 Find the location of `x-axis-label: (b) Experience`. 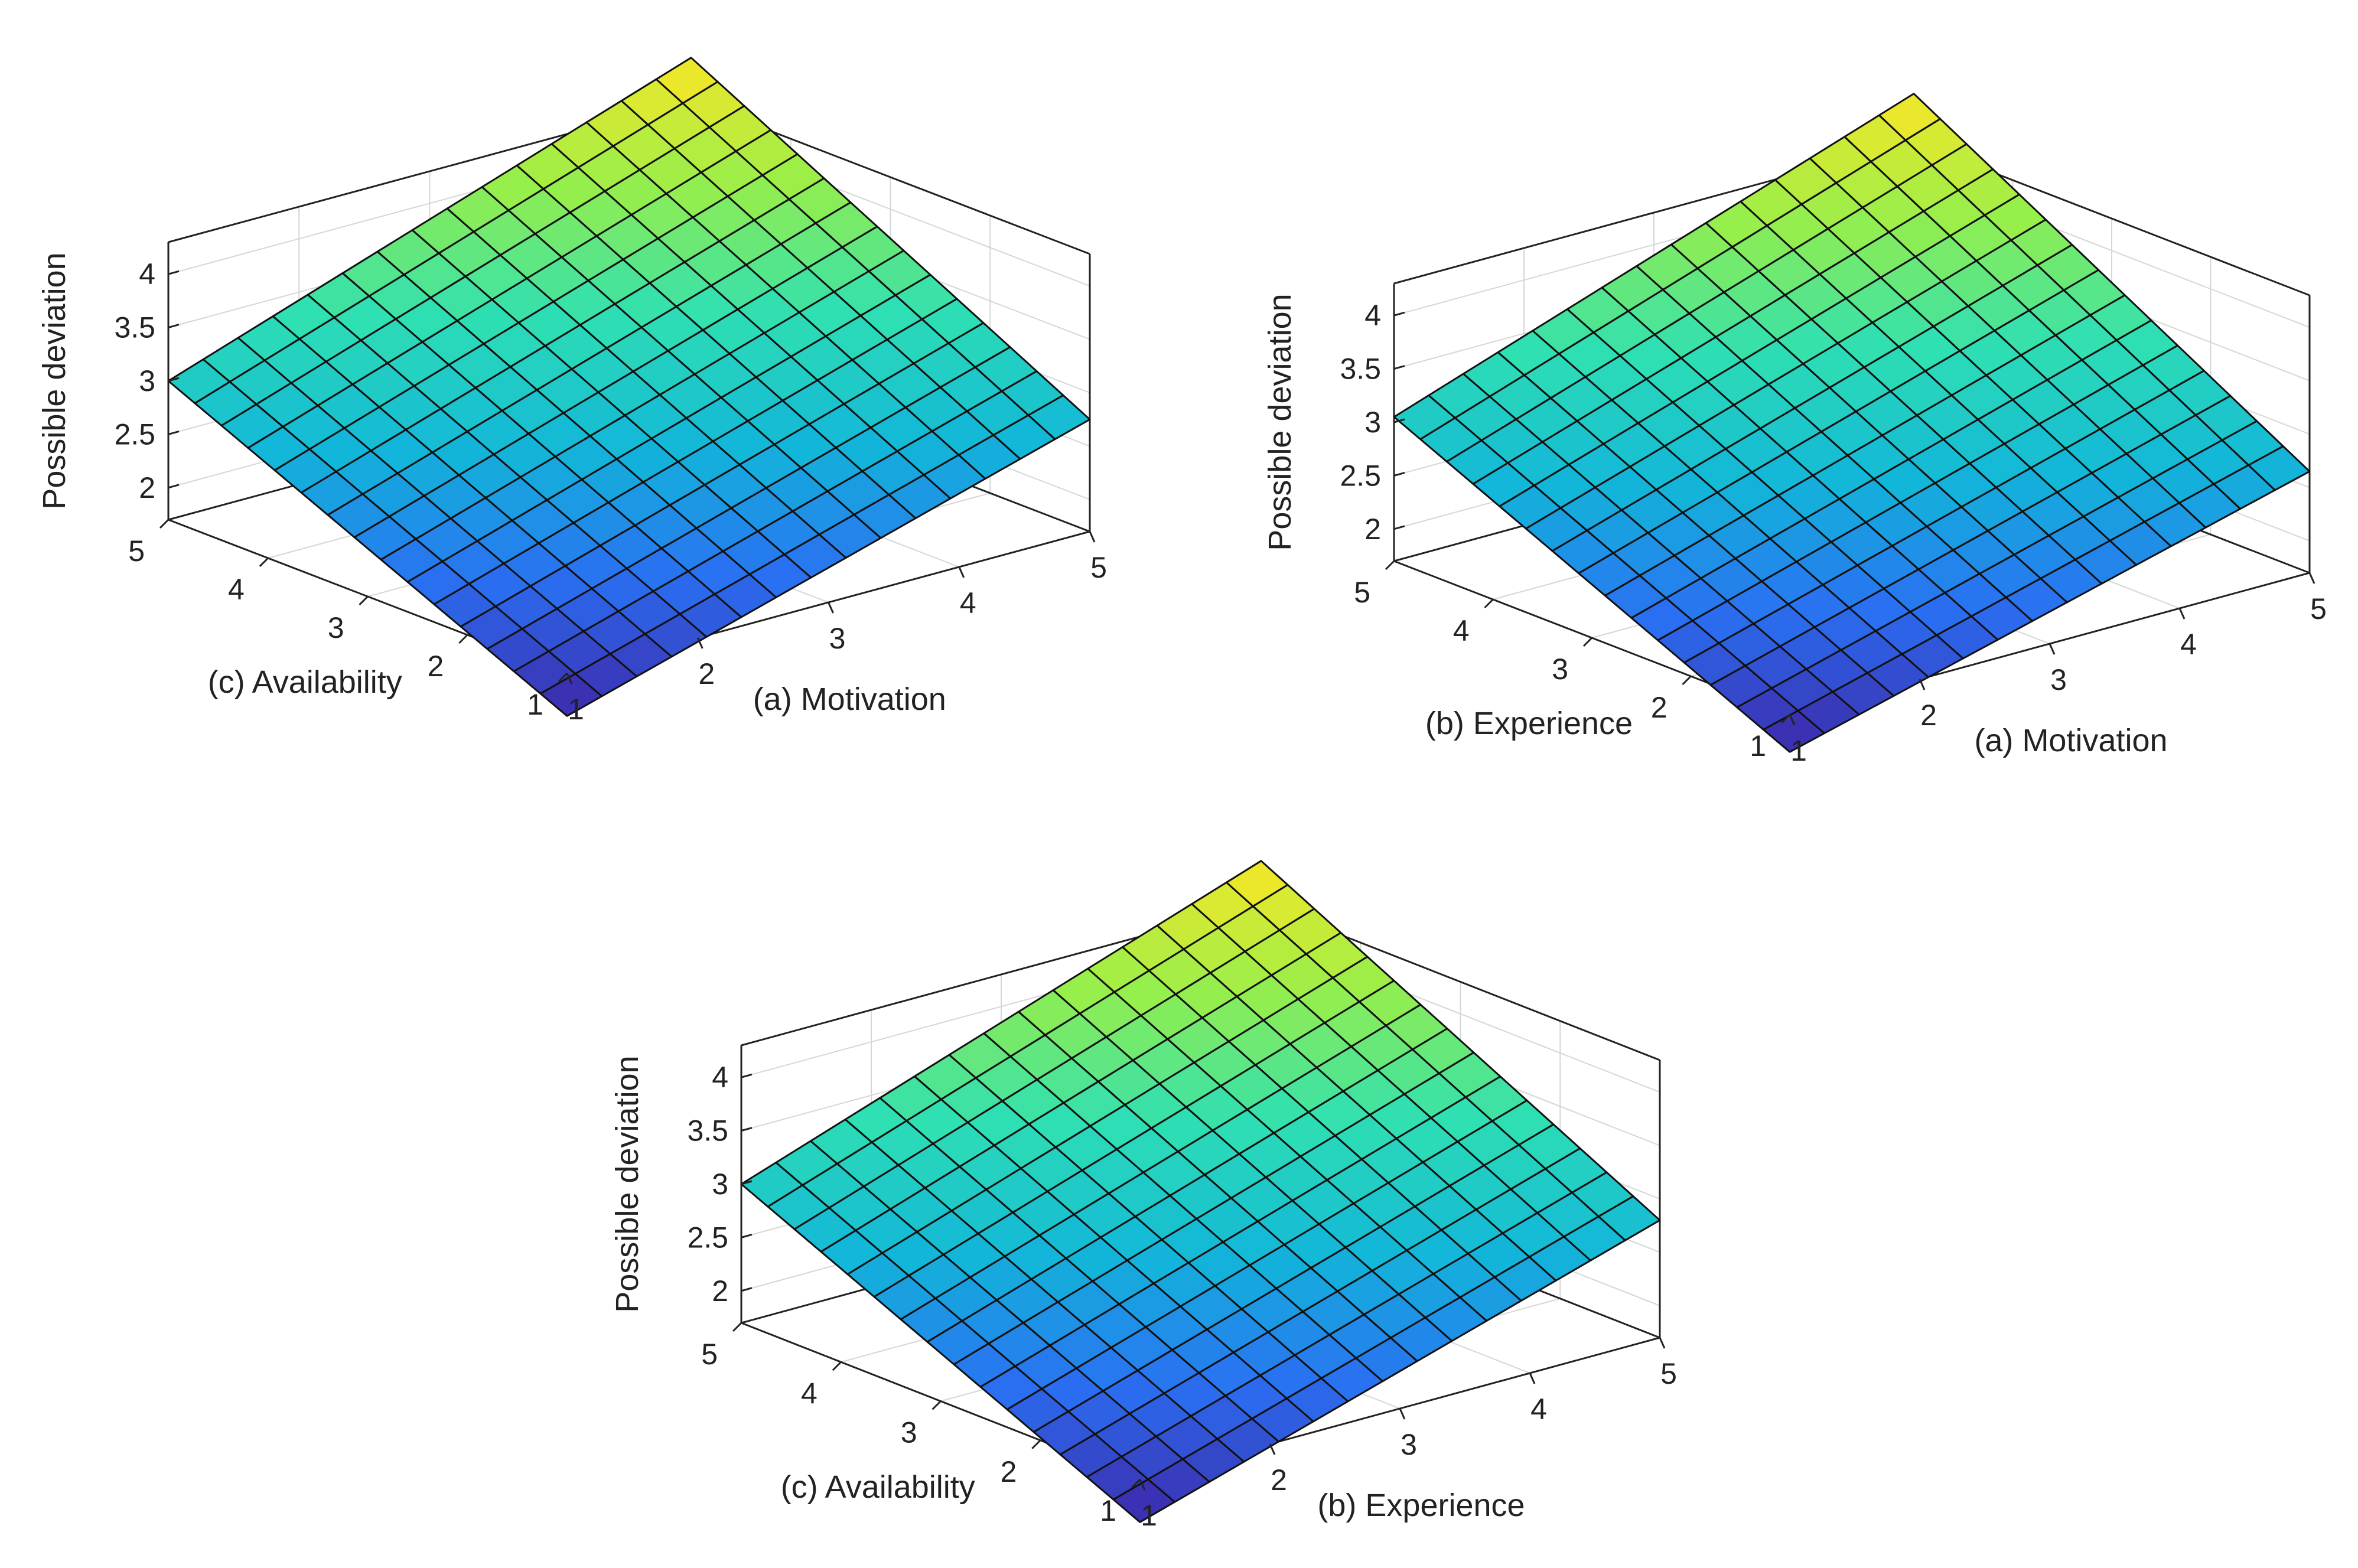

x-axis-label: (b) Experience is located at coordinates (1421, 1505).